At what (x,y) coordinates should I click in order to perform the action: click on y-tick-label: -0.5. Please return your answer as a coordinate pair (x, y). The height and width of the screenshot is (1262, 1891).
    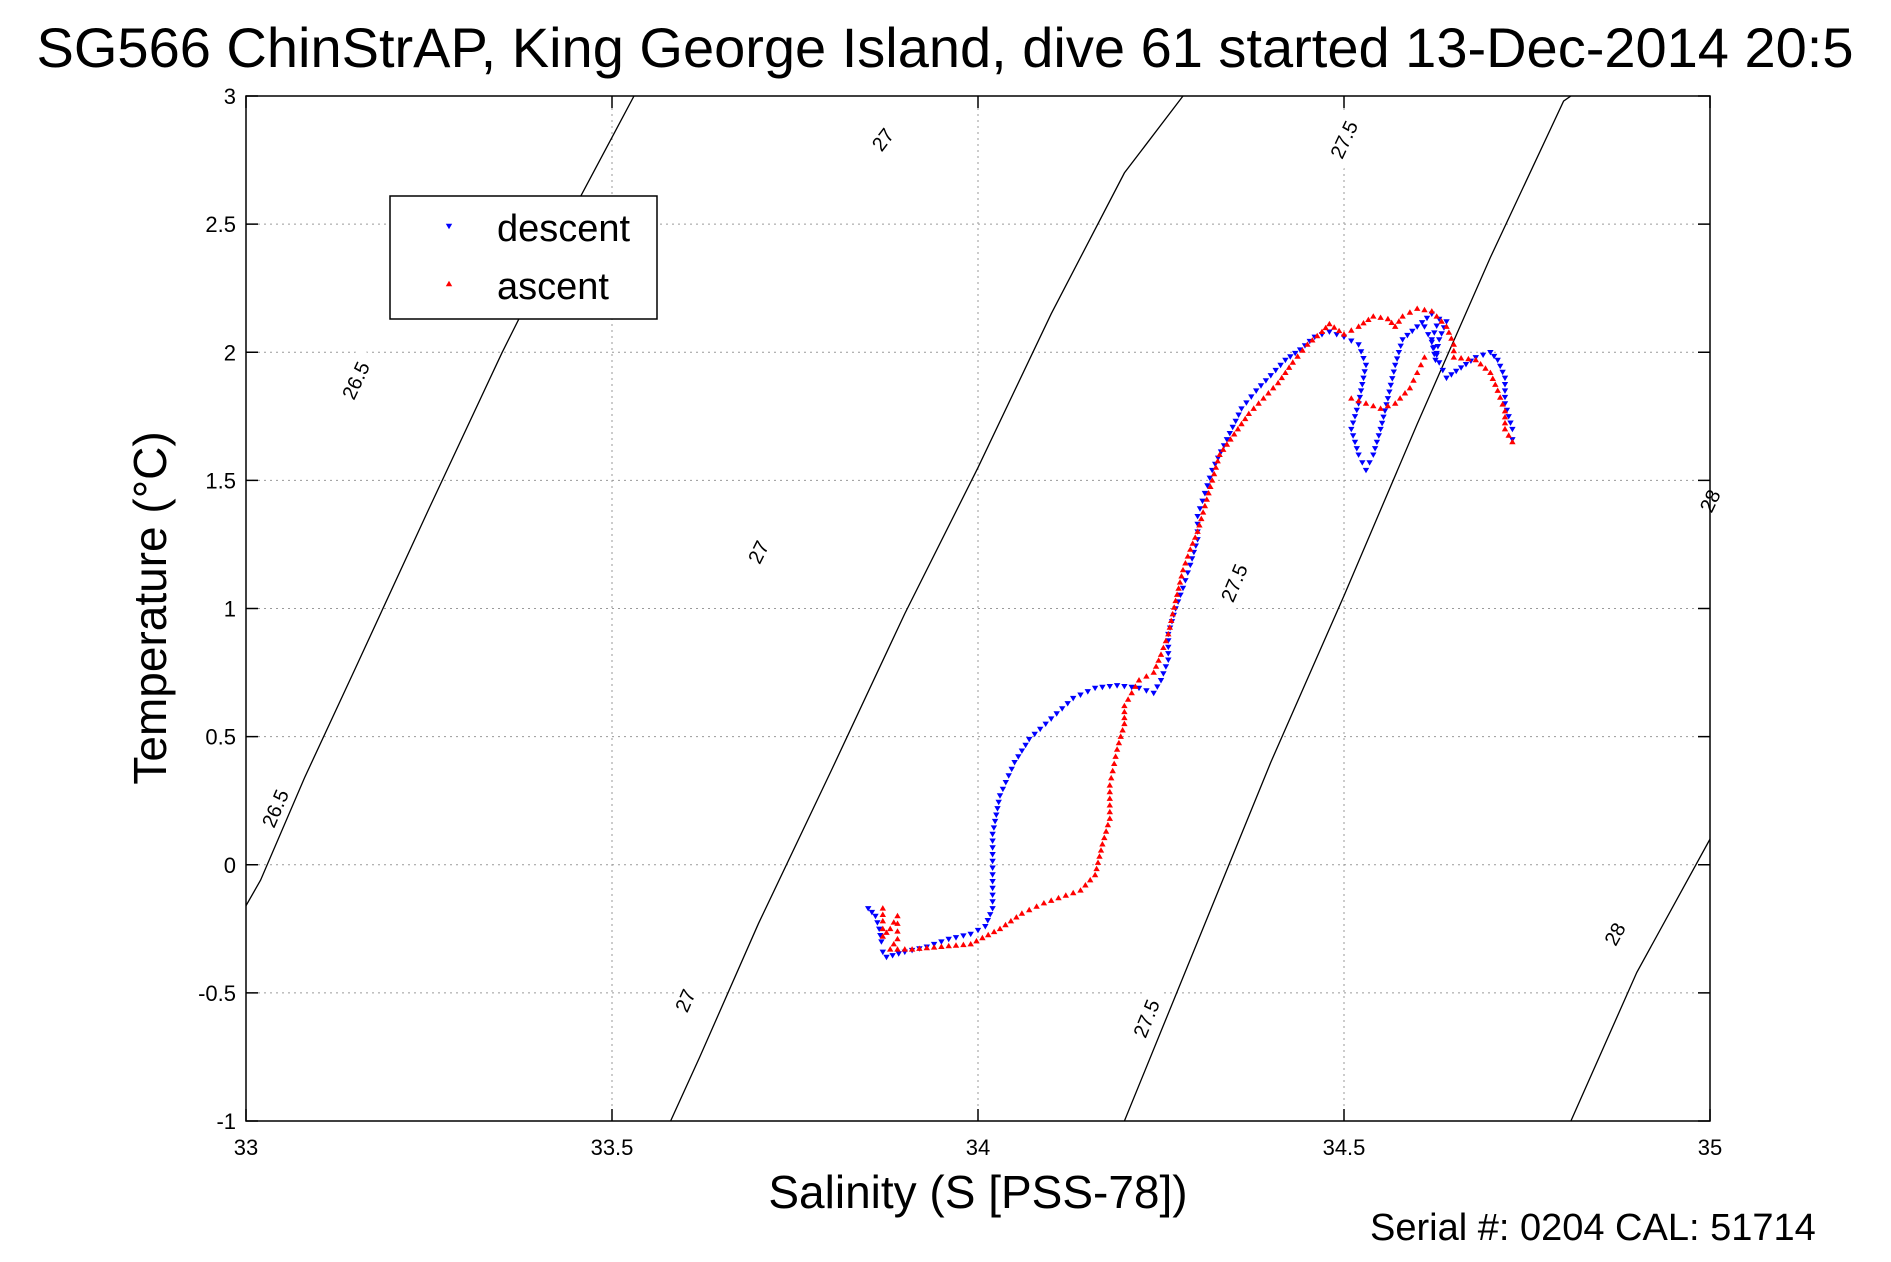
    Looking at the image, I should click on (217, 993).